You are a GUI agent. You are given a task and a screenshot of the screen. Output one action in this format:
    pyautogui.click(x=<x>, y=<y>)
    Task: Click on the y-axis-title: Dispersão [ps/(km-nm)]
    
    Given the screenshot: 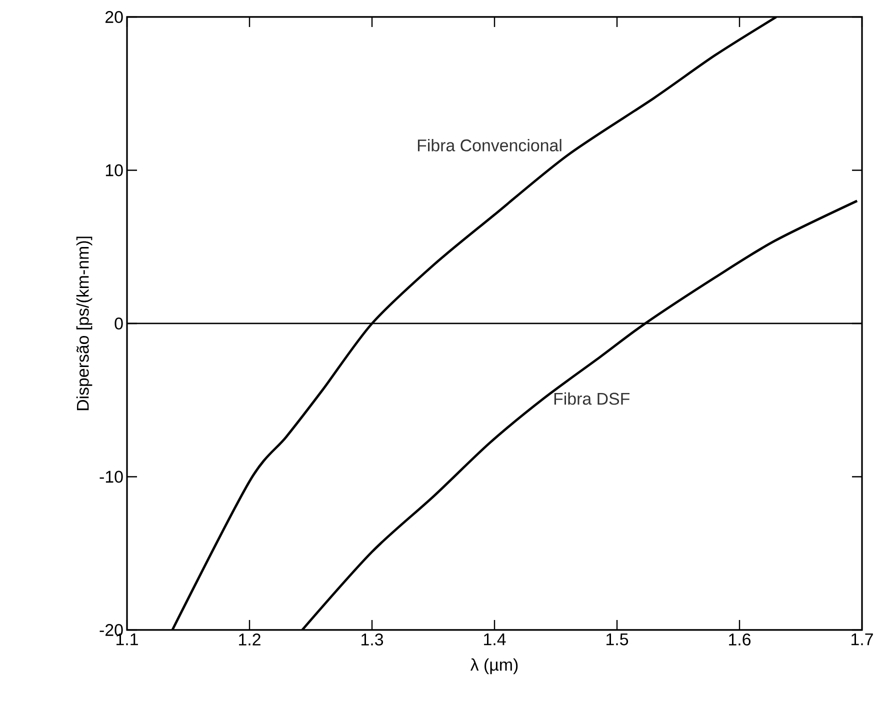 What is the action you would take?
    pyautogui.click(x=84, y=323)
    